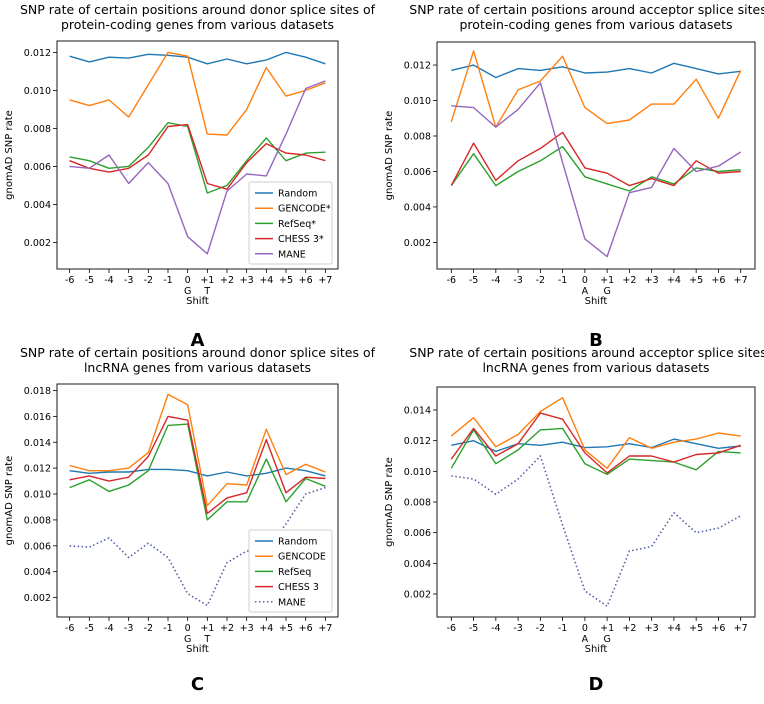  I want to click on panel-a-x-tick-label: +4, so click(266, 280).